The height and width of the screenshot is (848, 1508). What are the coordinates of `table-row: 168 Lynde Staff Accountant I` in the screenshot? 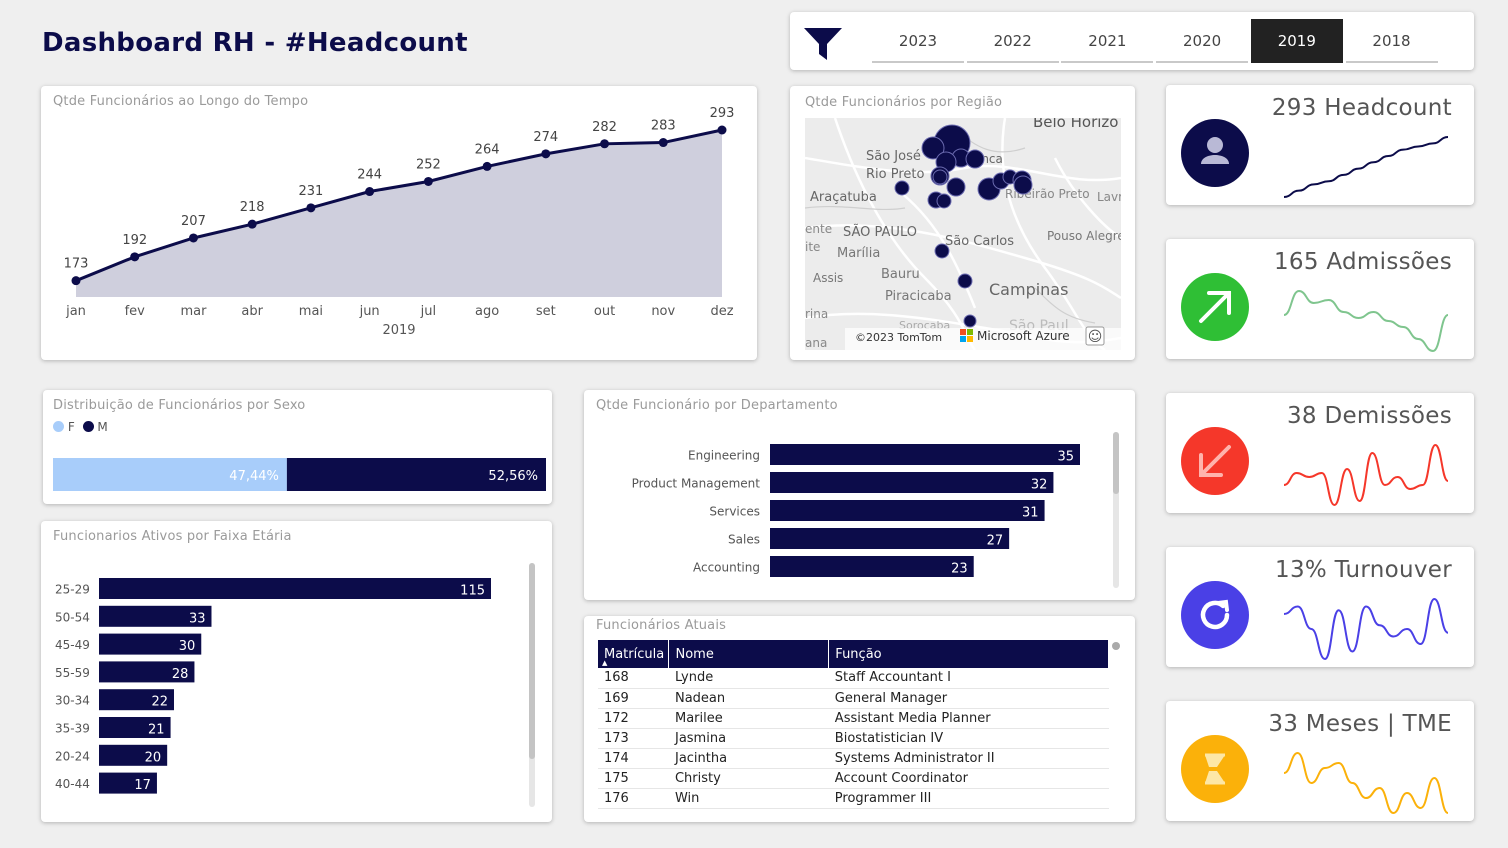 It's located at (853, 678).